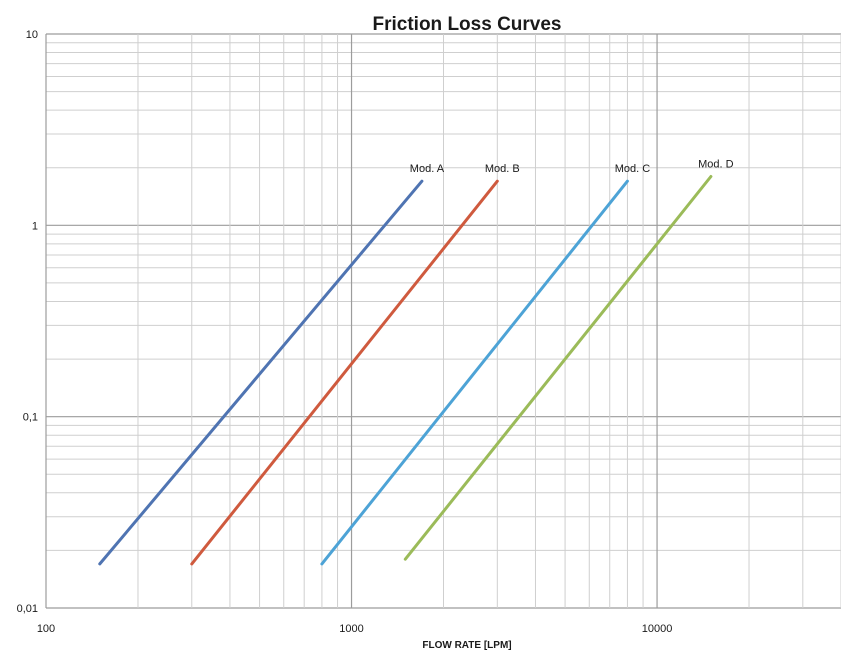  I want to click on y-axis-tick-labels: 10 1 0,1 0,01, so click(27, 322).